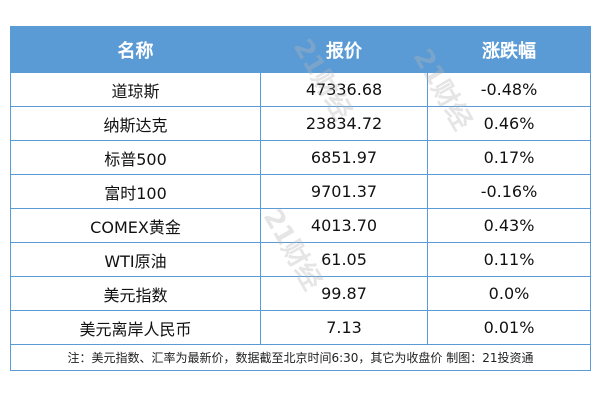 This screenshot has height=406, width=600. Describe the element at coordinates (135, 89) in the screenshot. I see `cell-name: 道琼斯` at that location.